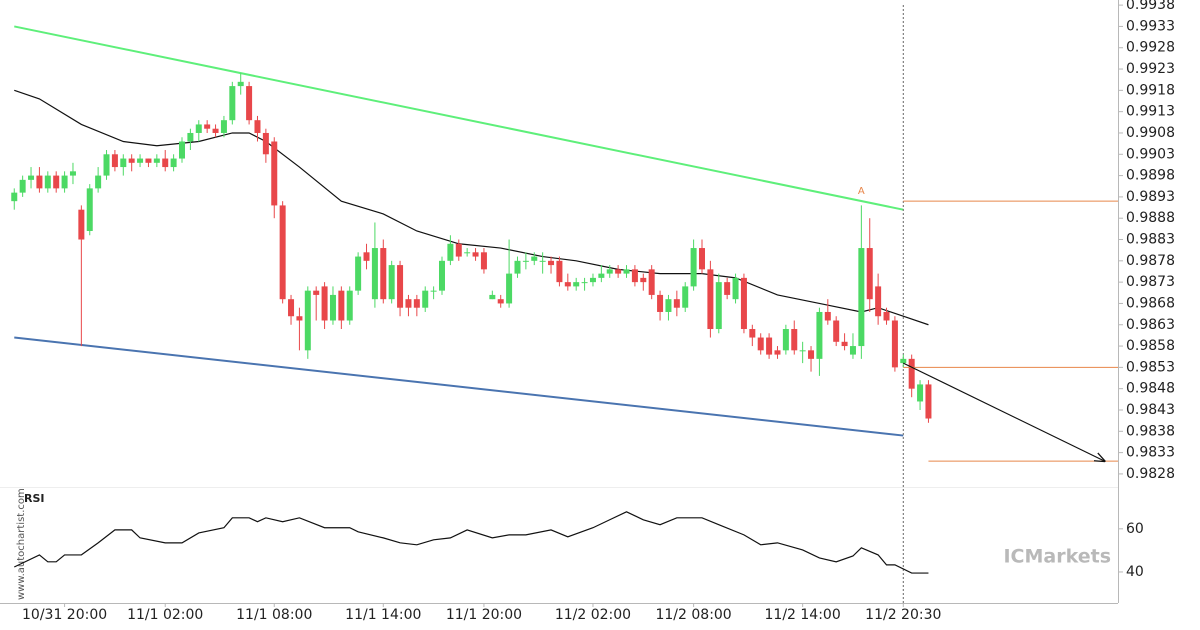 The width and height of the screenshot is (1200, 630). What do you see at coordinates (1150, 325) in the screenshot?
I see `y-tick-label: 0.9863` at bounding box center [1150, 325].